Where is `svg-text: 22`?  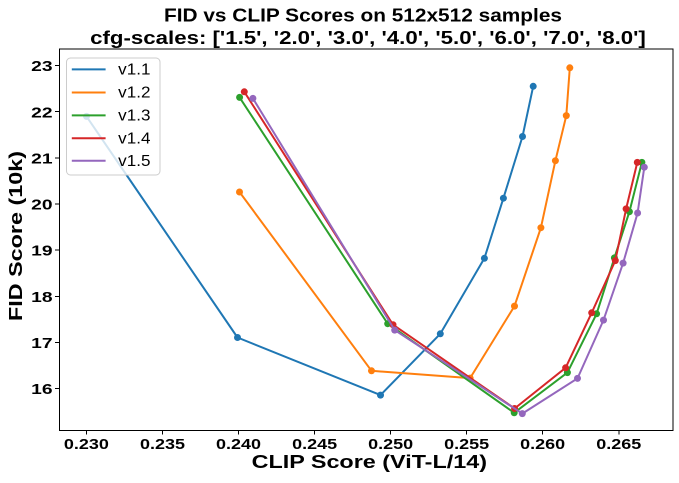 svg-text: 22 is located at coordinates (41, 112).